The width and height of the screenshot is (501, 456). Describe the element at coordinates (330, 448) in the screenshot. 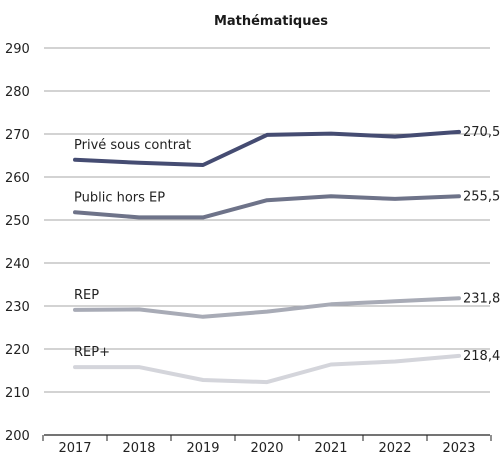

I see `x-tick-label-2021: 2021` at that location.